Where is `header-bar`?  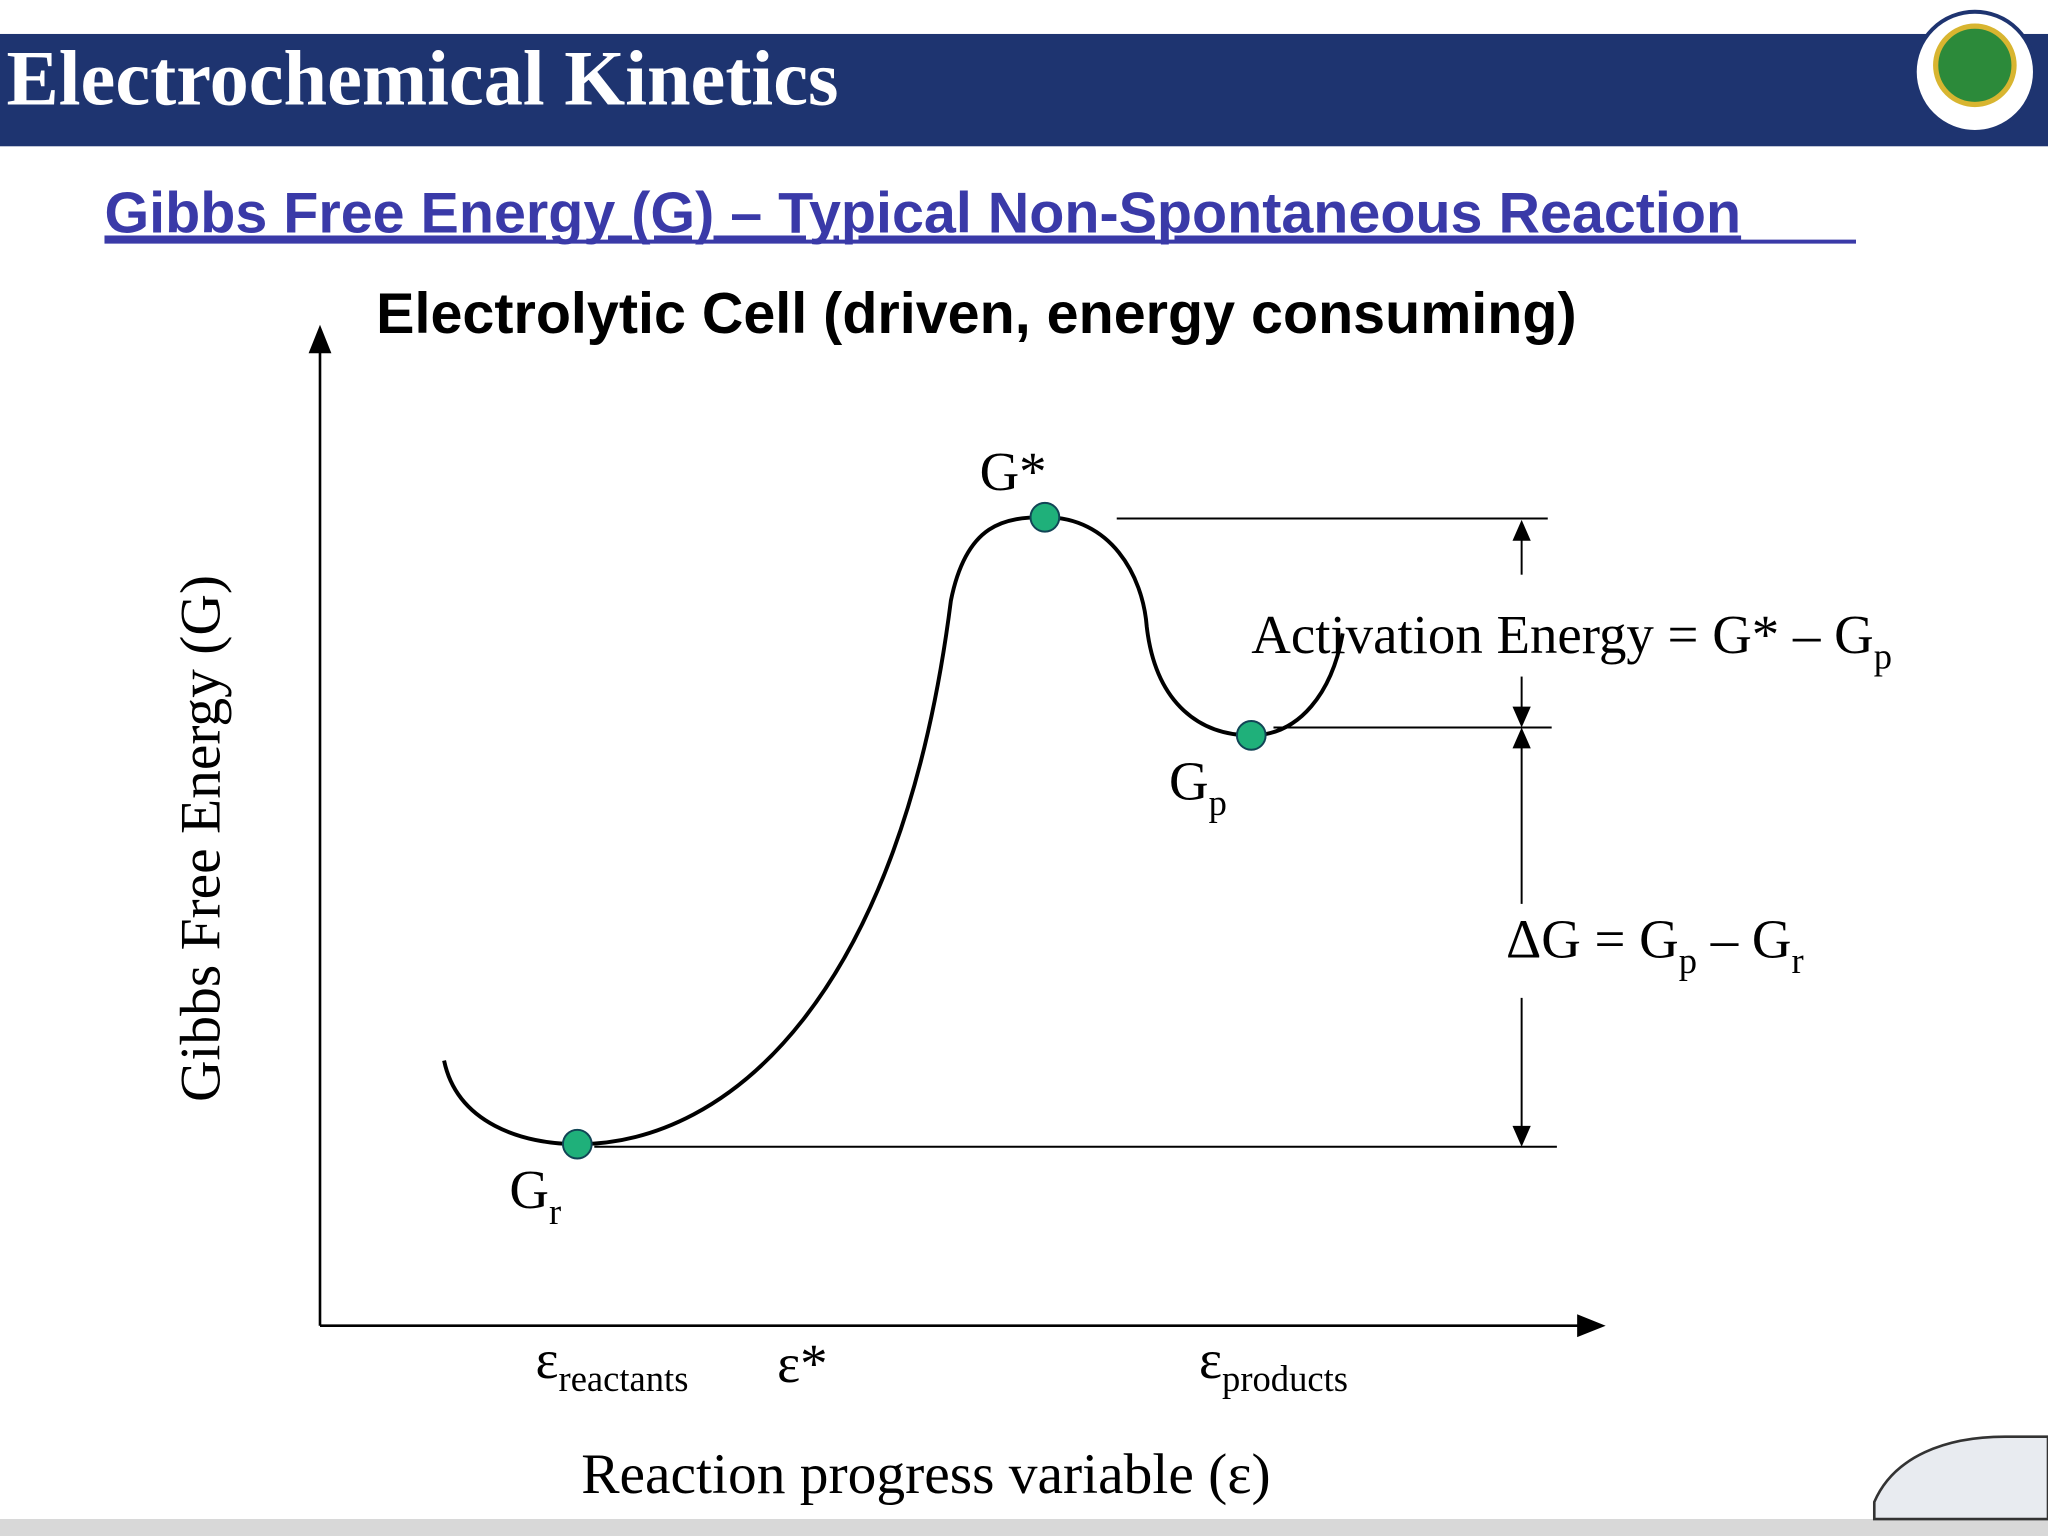
header-bar is located at coordinates (1024, 90).